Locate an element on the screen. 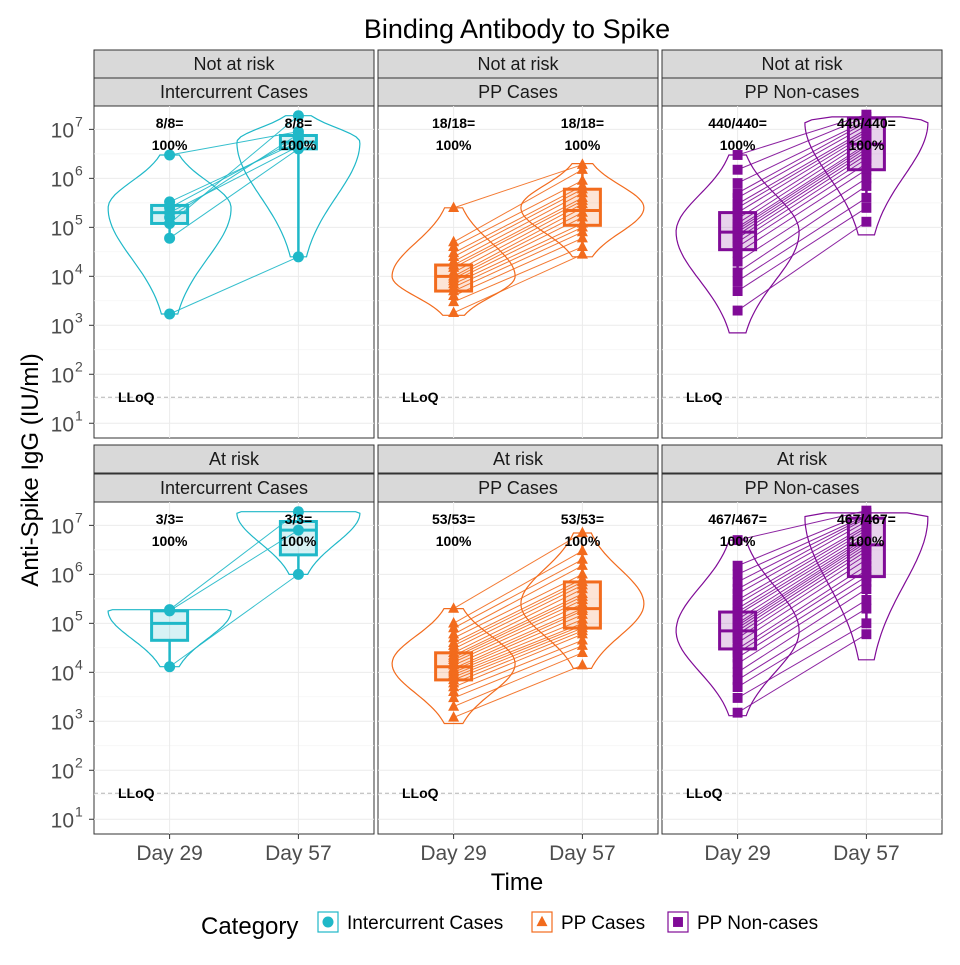  x-tick-label: Day 57 is located at coordinates (866, 853).